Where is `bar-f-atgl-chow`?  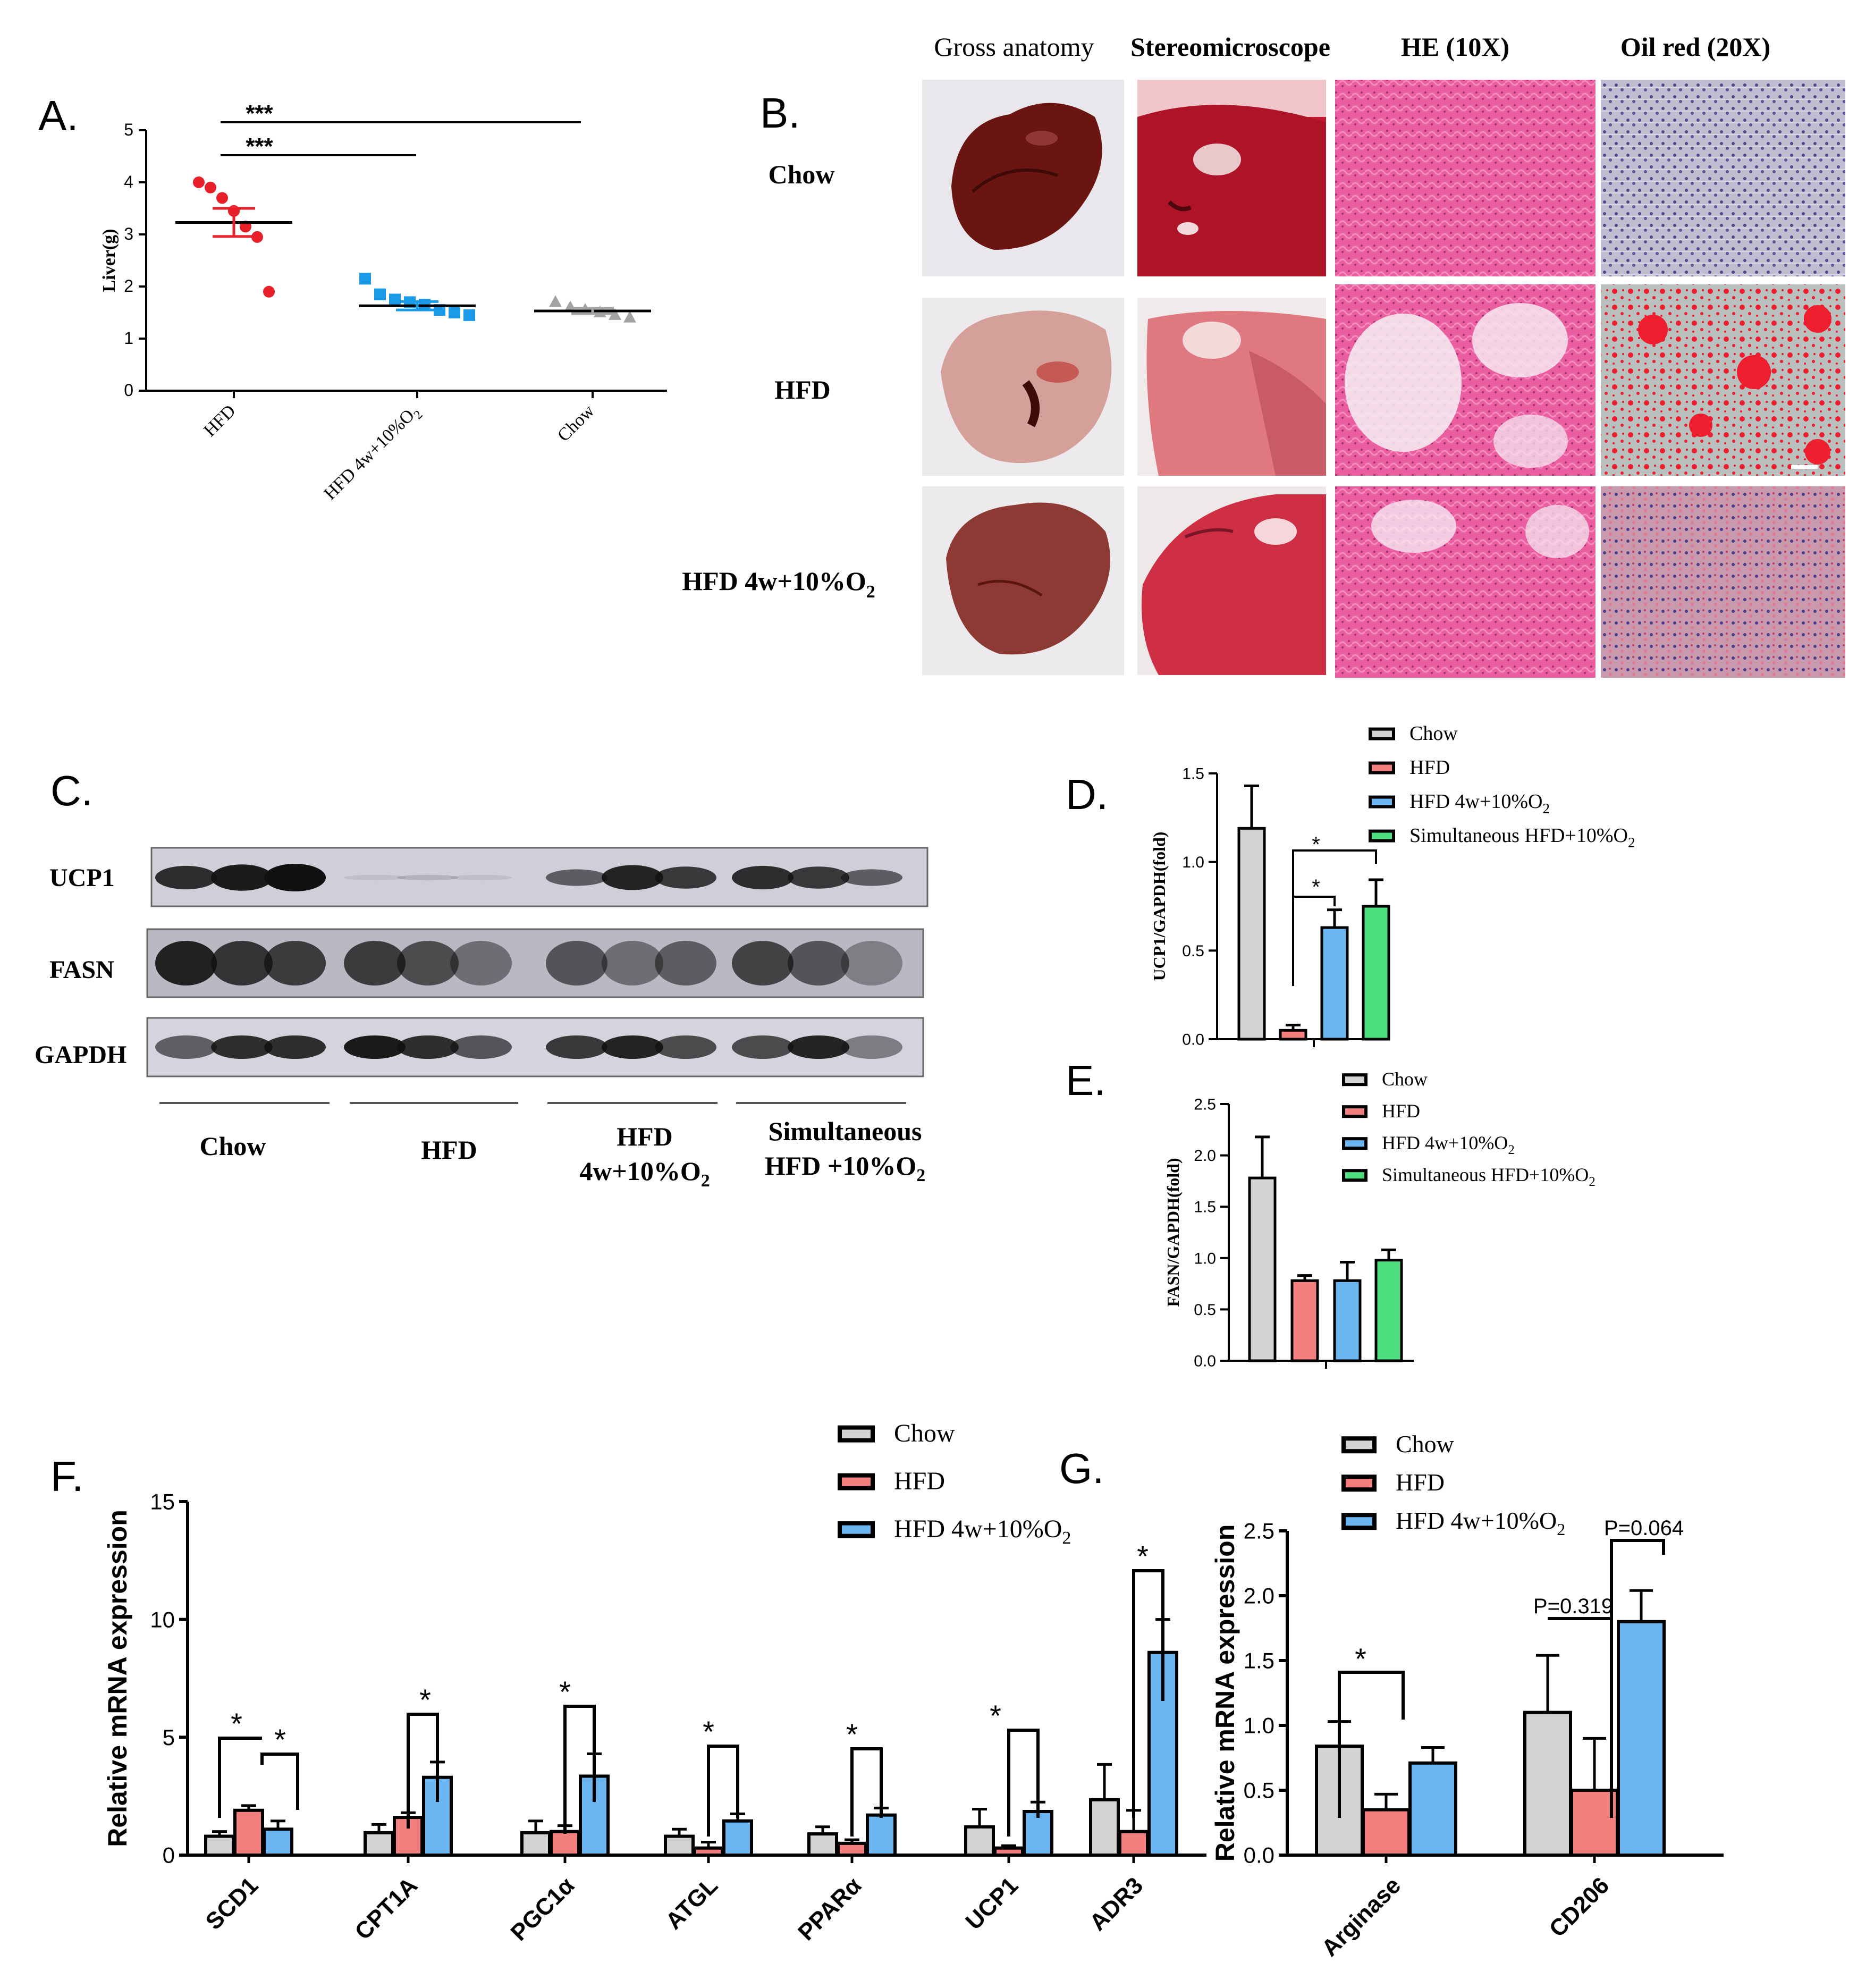 bar-f-atgl-chow is located at coordinates (679, 1845).